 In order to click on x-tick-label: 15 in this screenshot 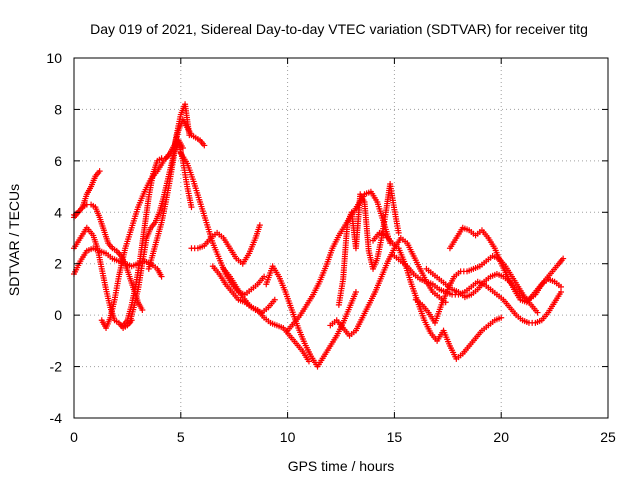, I will do `click(395, 437)`.